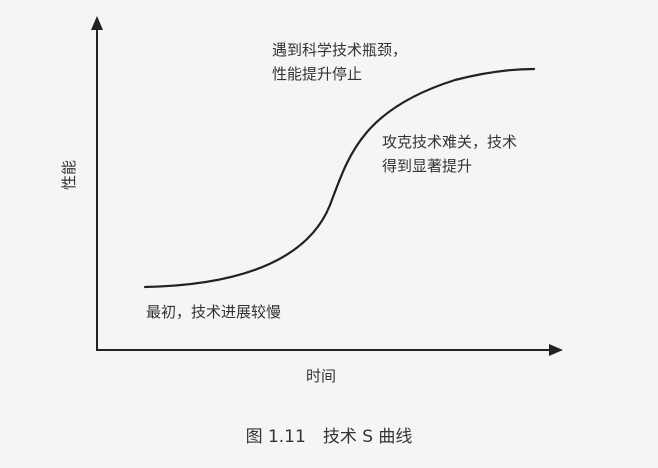 The image size is (658, 468). I want to click on annotation-bottom-line-1: 最初，技术进展较慢, so click(214, 312).